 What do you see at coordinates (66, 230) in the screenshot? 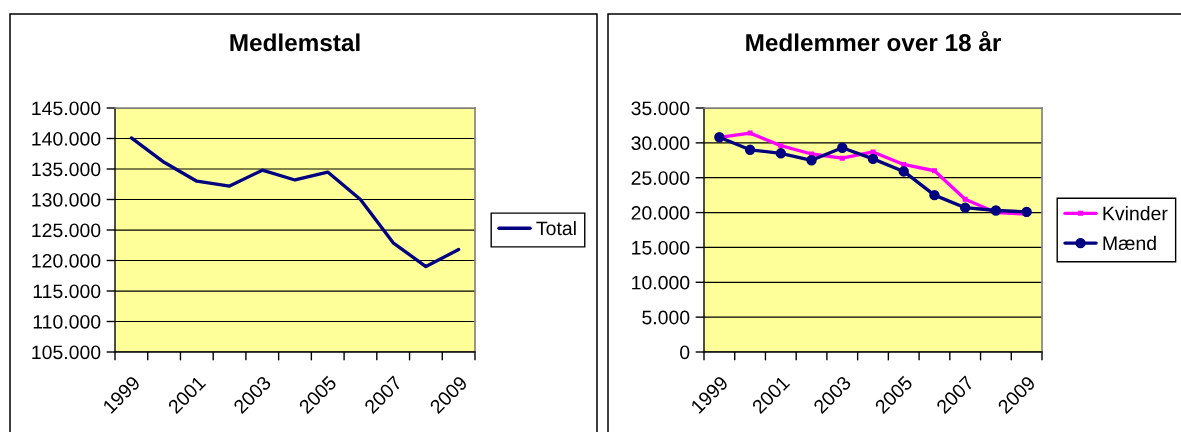
I see `y-tick-label: 125.000` at bounding box center [66, 230].